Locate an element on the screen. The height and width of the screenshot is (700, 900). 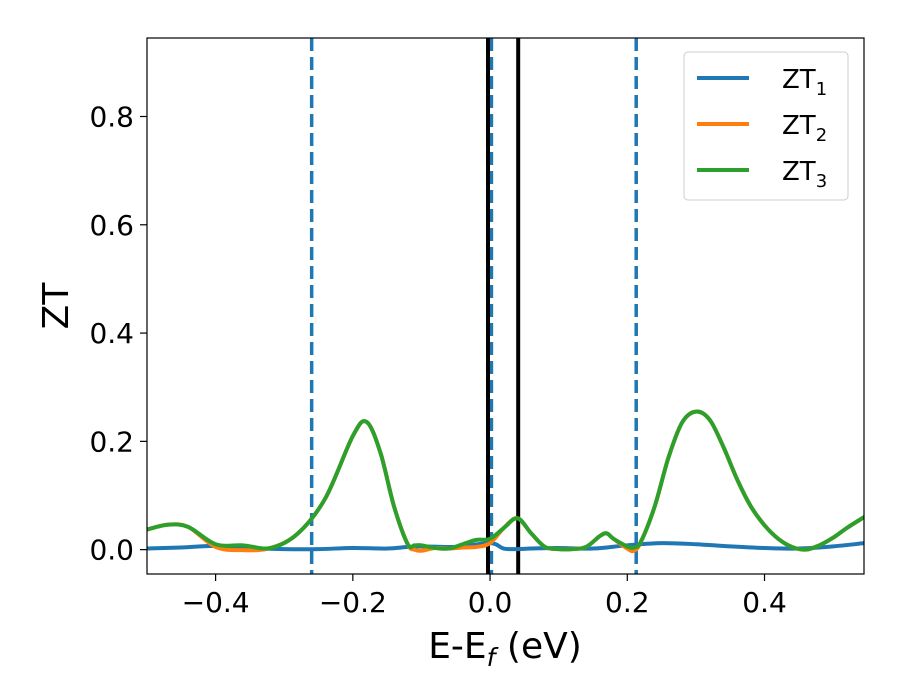
x-tick-label: 0.4 is located at coordinates (764, 602).